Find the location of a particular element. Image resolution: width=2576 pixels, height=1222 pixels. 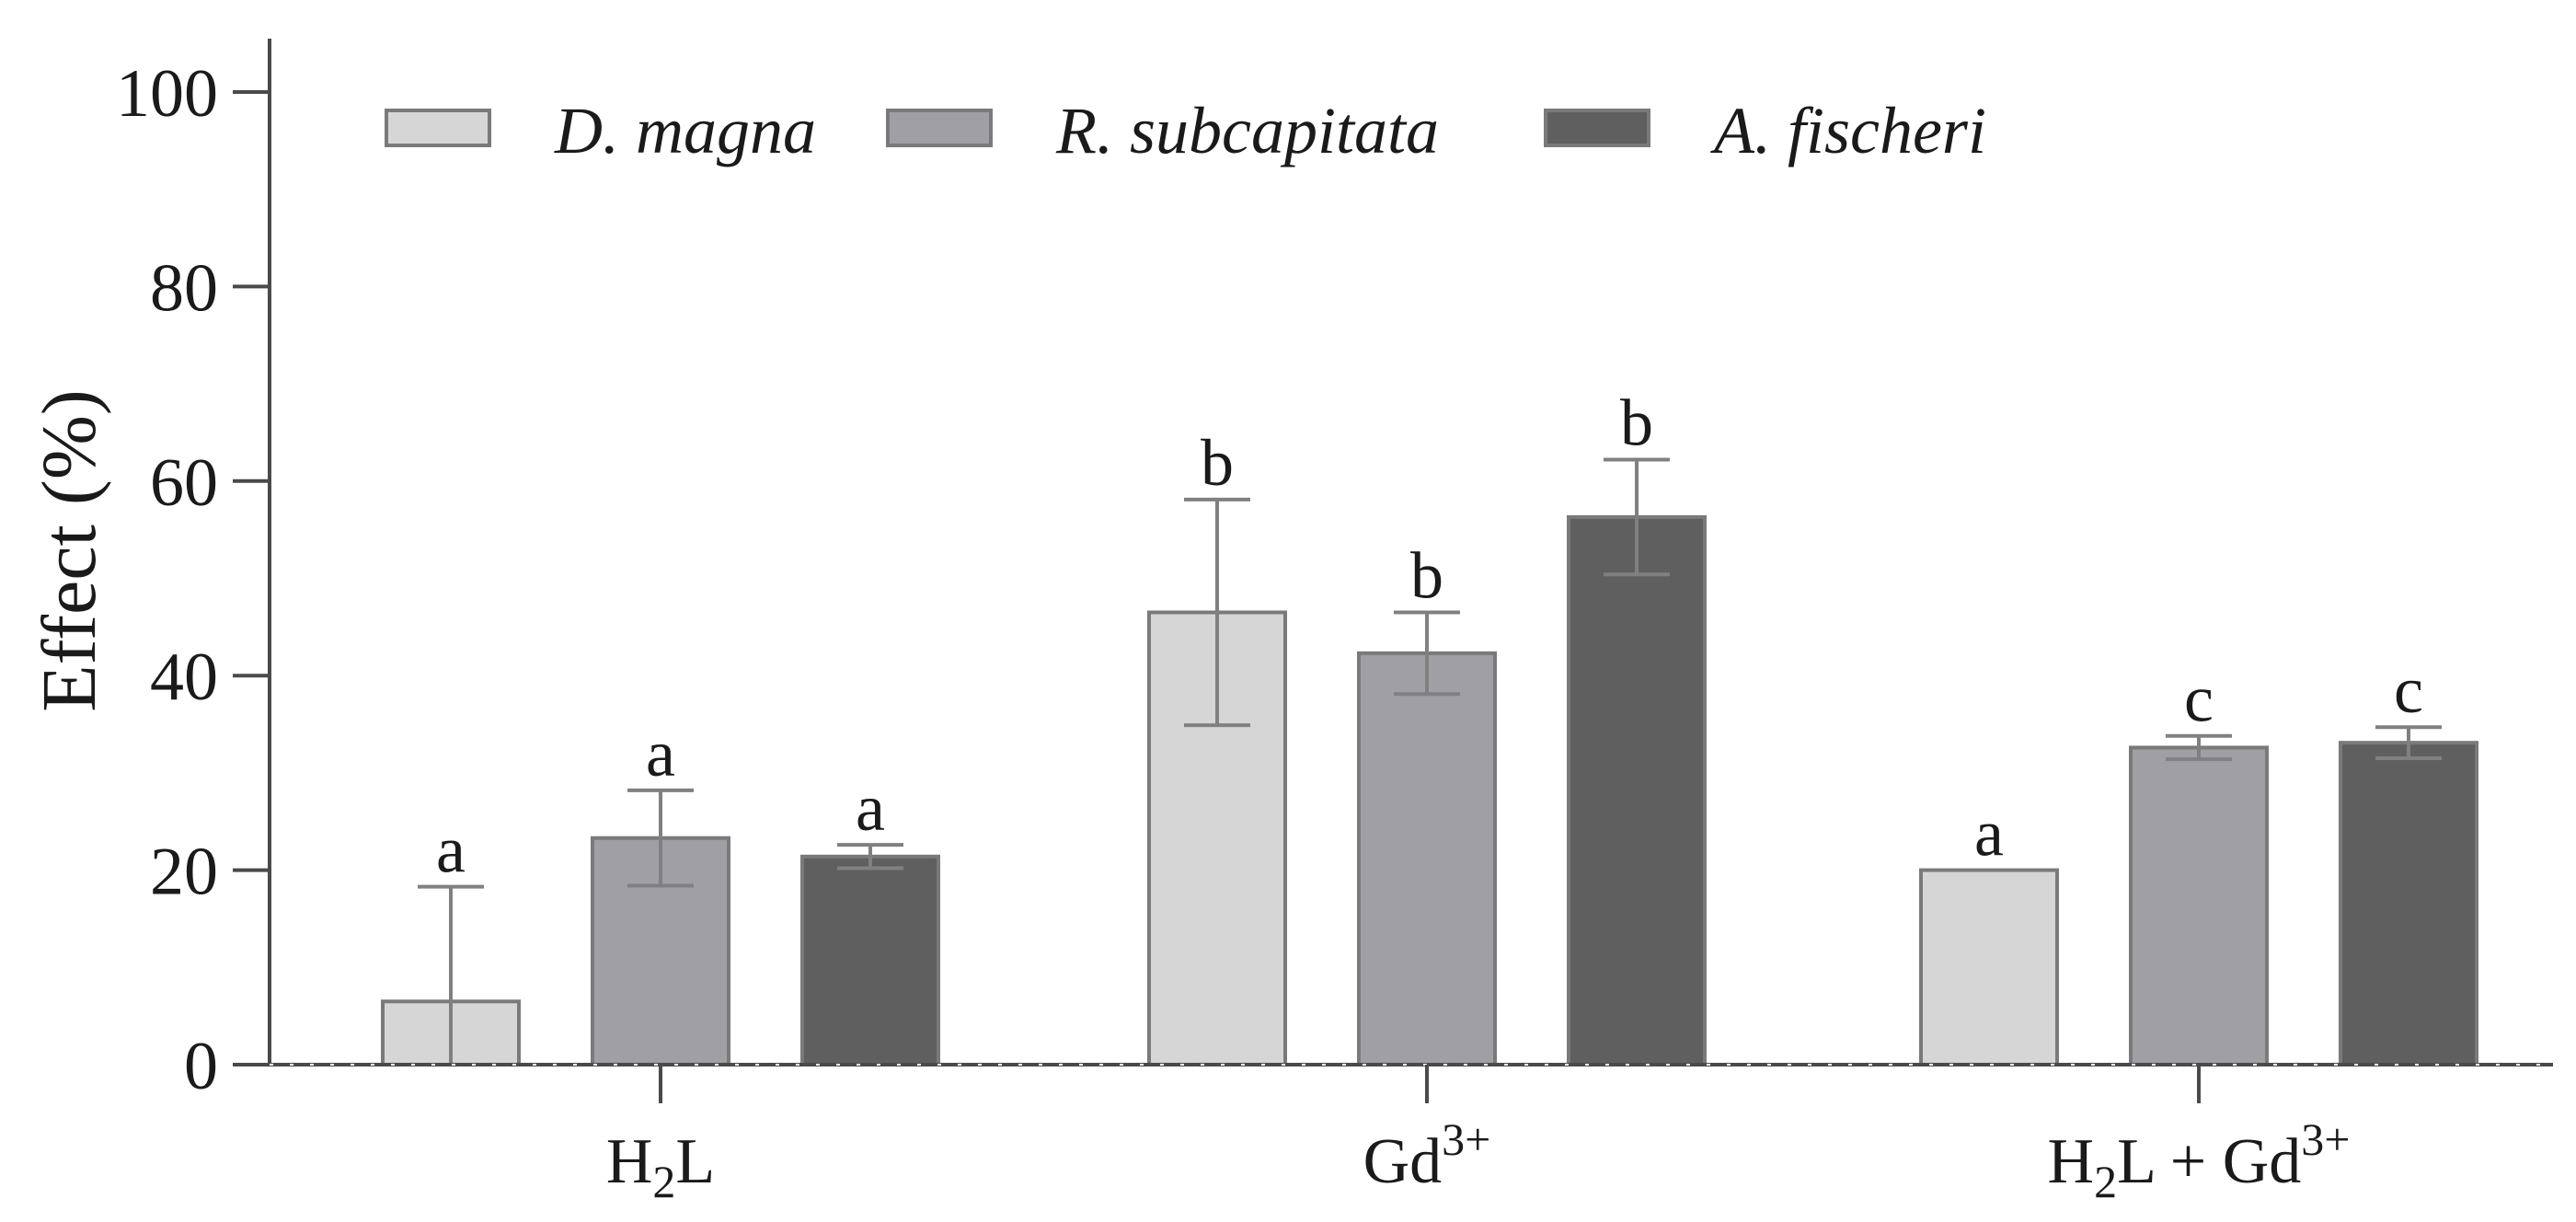

y-tick-label: 100 is located at coordinates (167, 94).